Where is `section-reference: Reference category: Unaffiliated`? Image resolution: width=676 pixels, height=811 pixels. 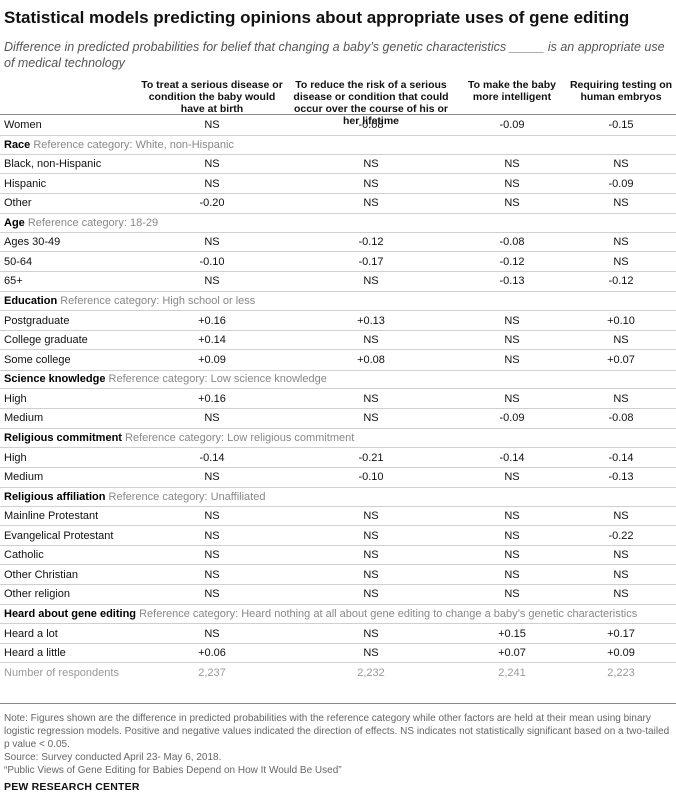
section-reference: Reference category: Unaffiliated is located at coordinates (187, 497).